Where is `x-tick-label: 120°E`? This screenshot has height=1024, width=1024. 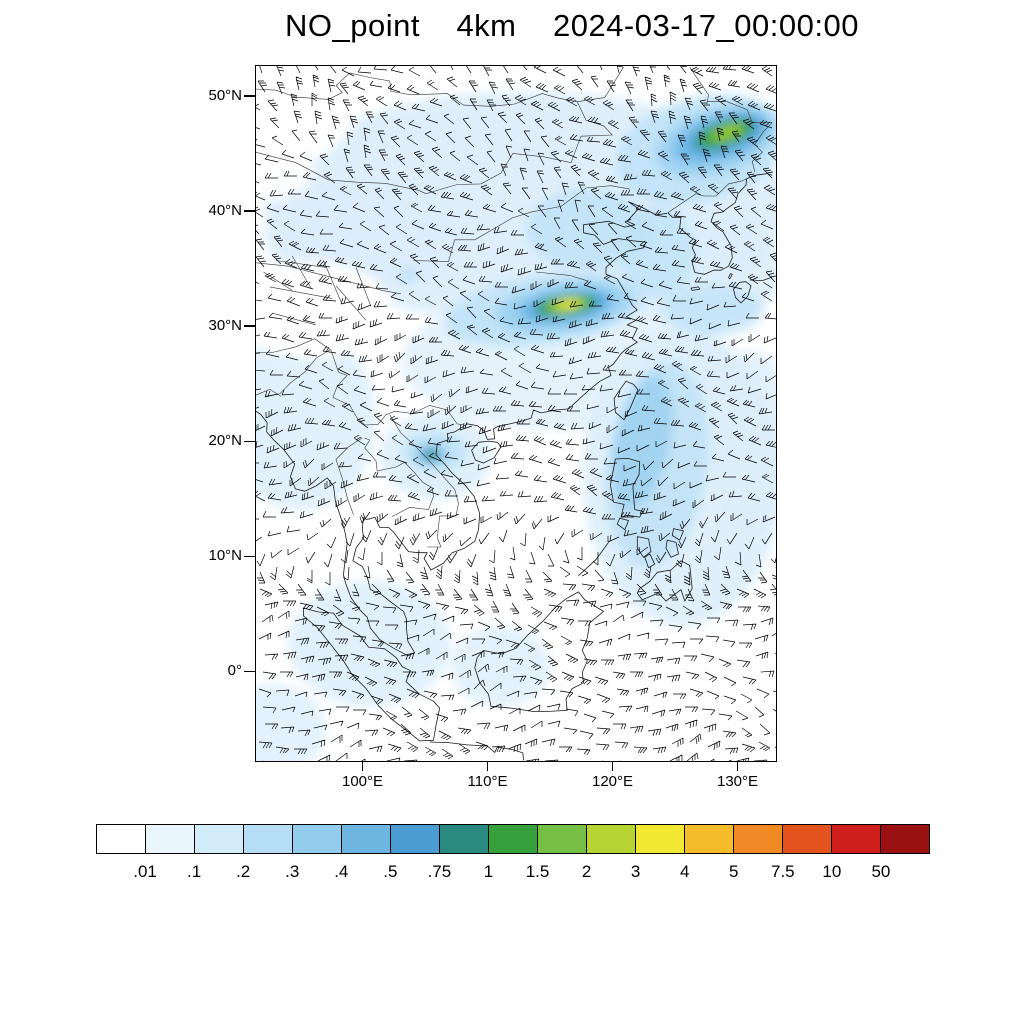 x-tick-label: 120°E is located at coordinates (612, 781).